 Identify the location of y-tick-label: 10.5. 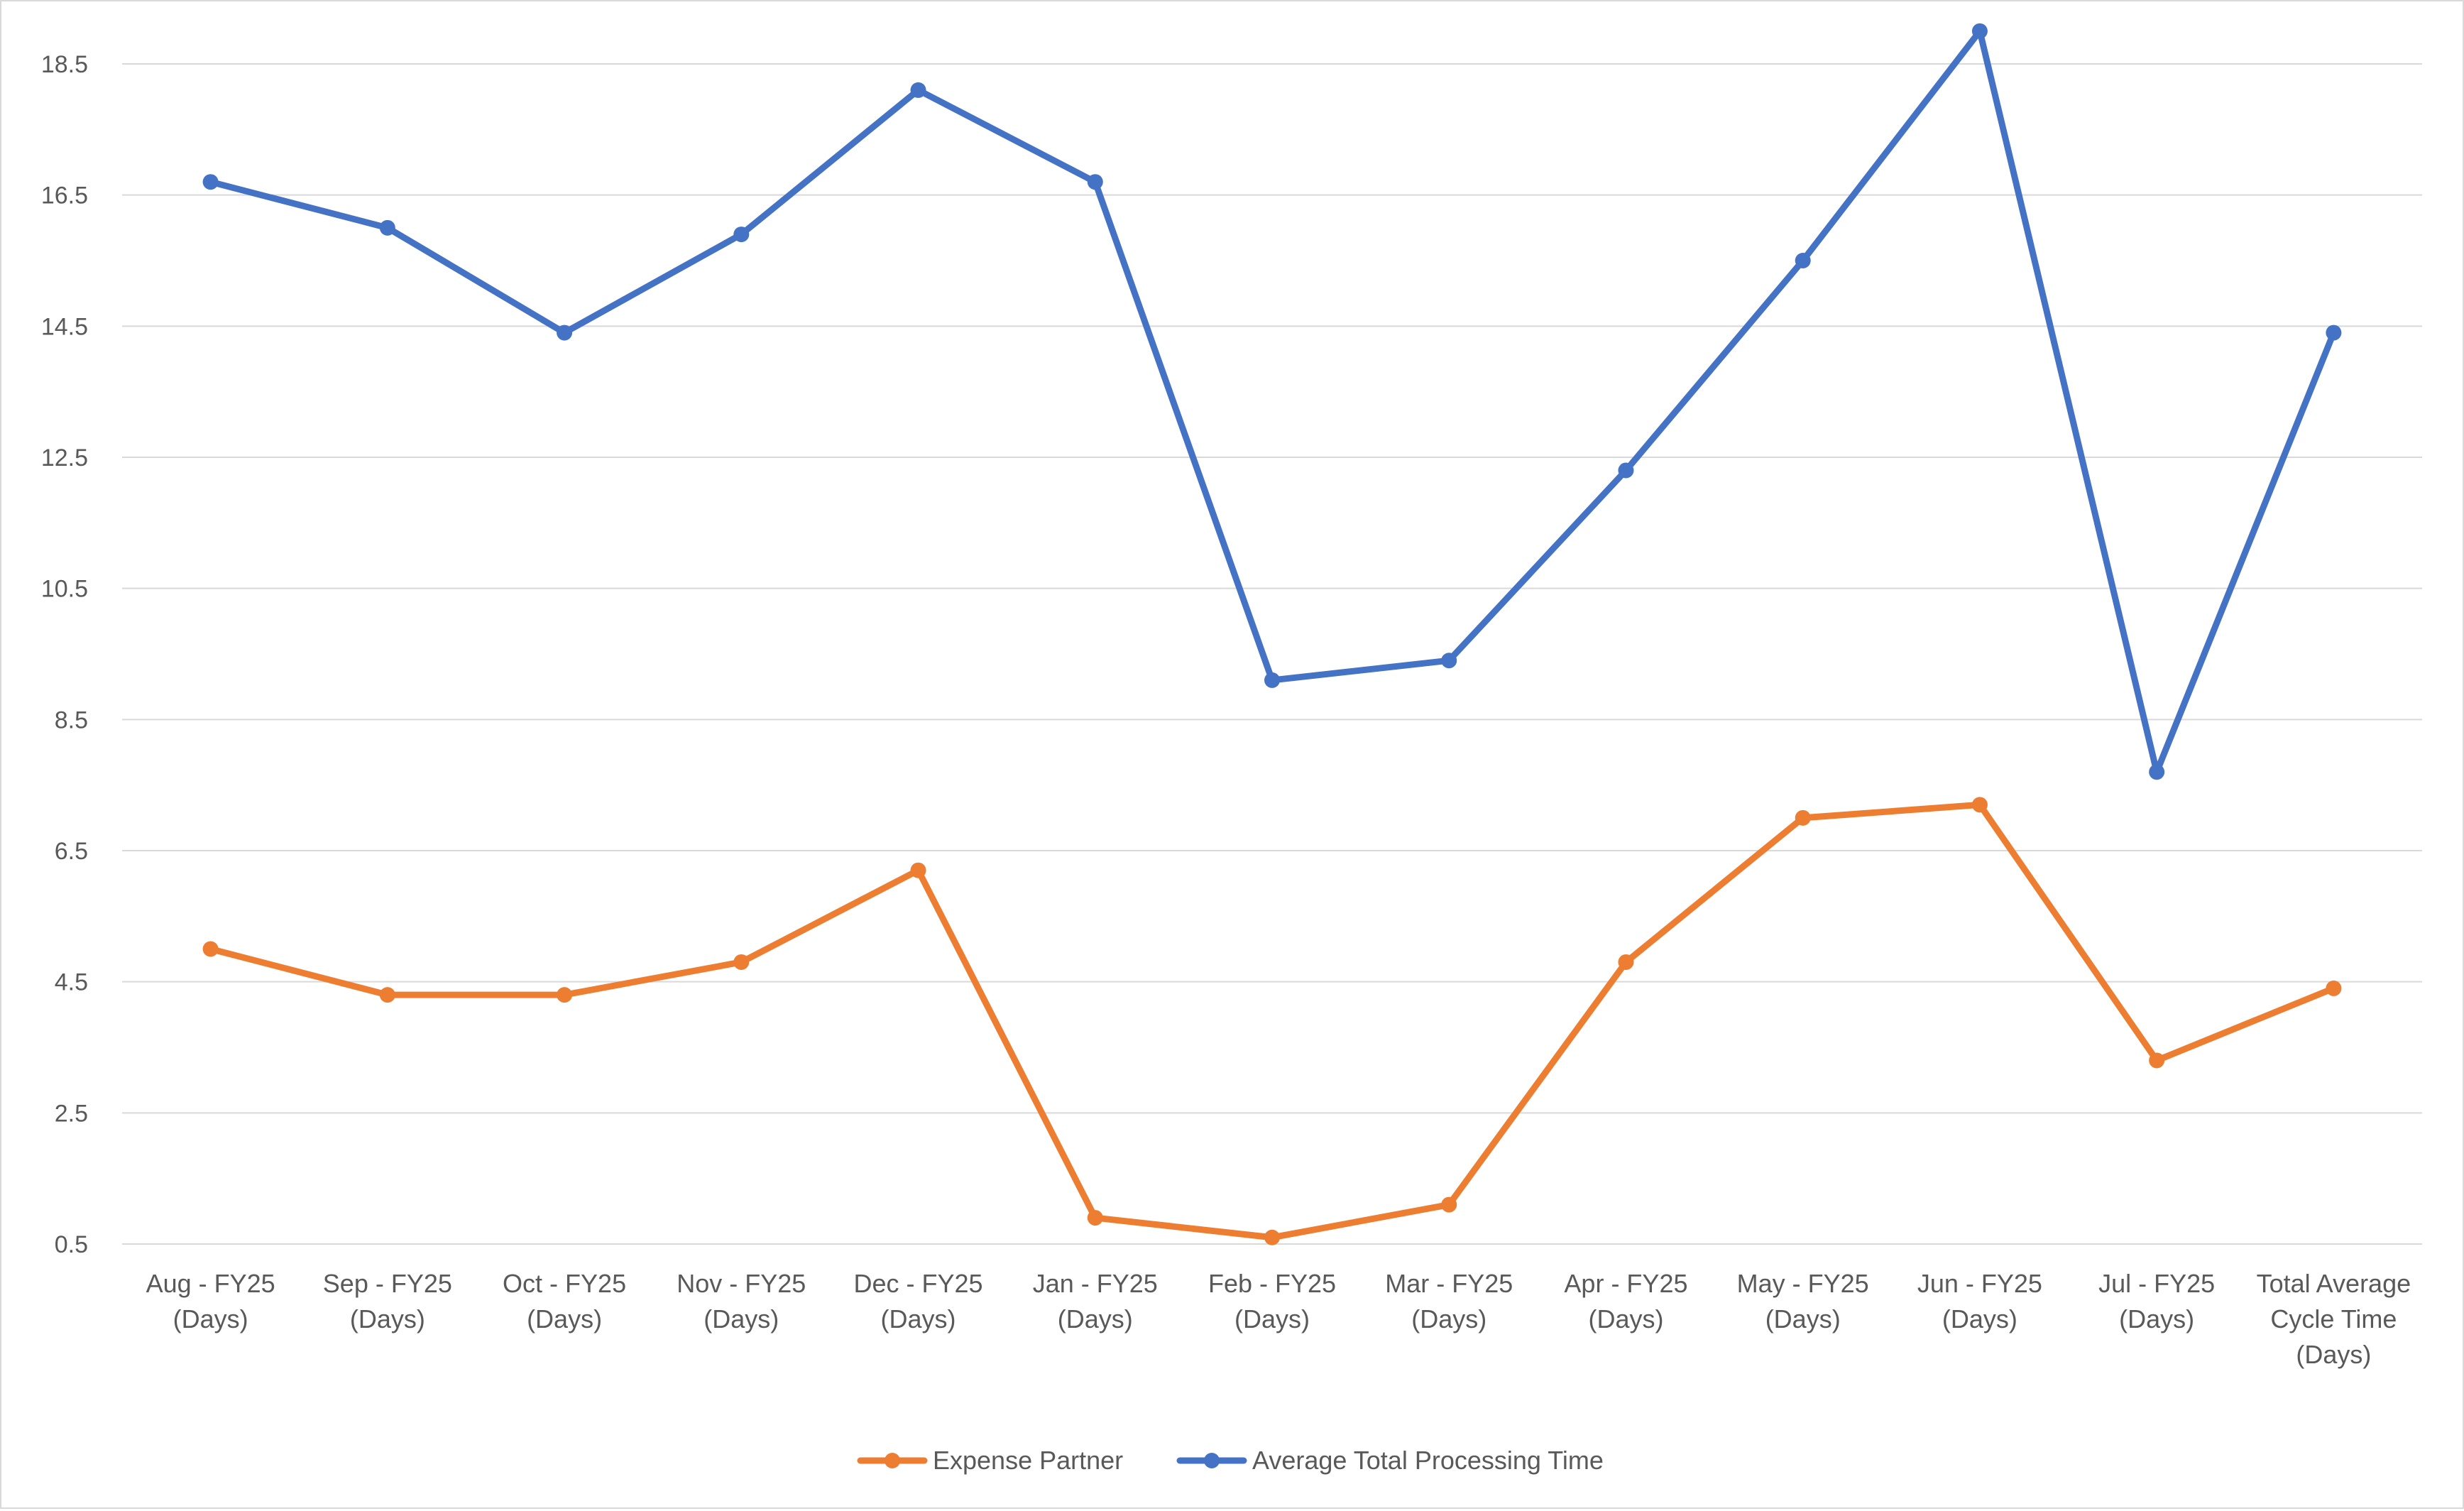
(64, 589).